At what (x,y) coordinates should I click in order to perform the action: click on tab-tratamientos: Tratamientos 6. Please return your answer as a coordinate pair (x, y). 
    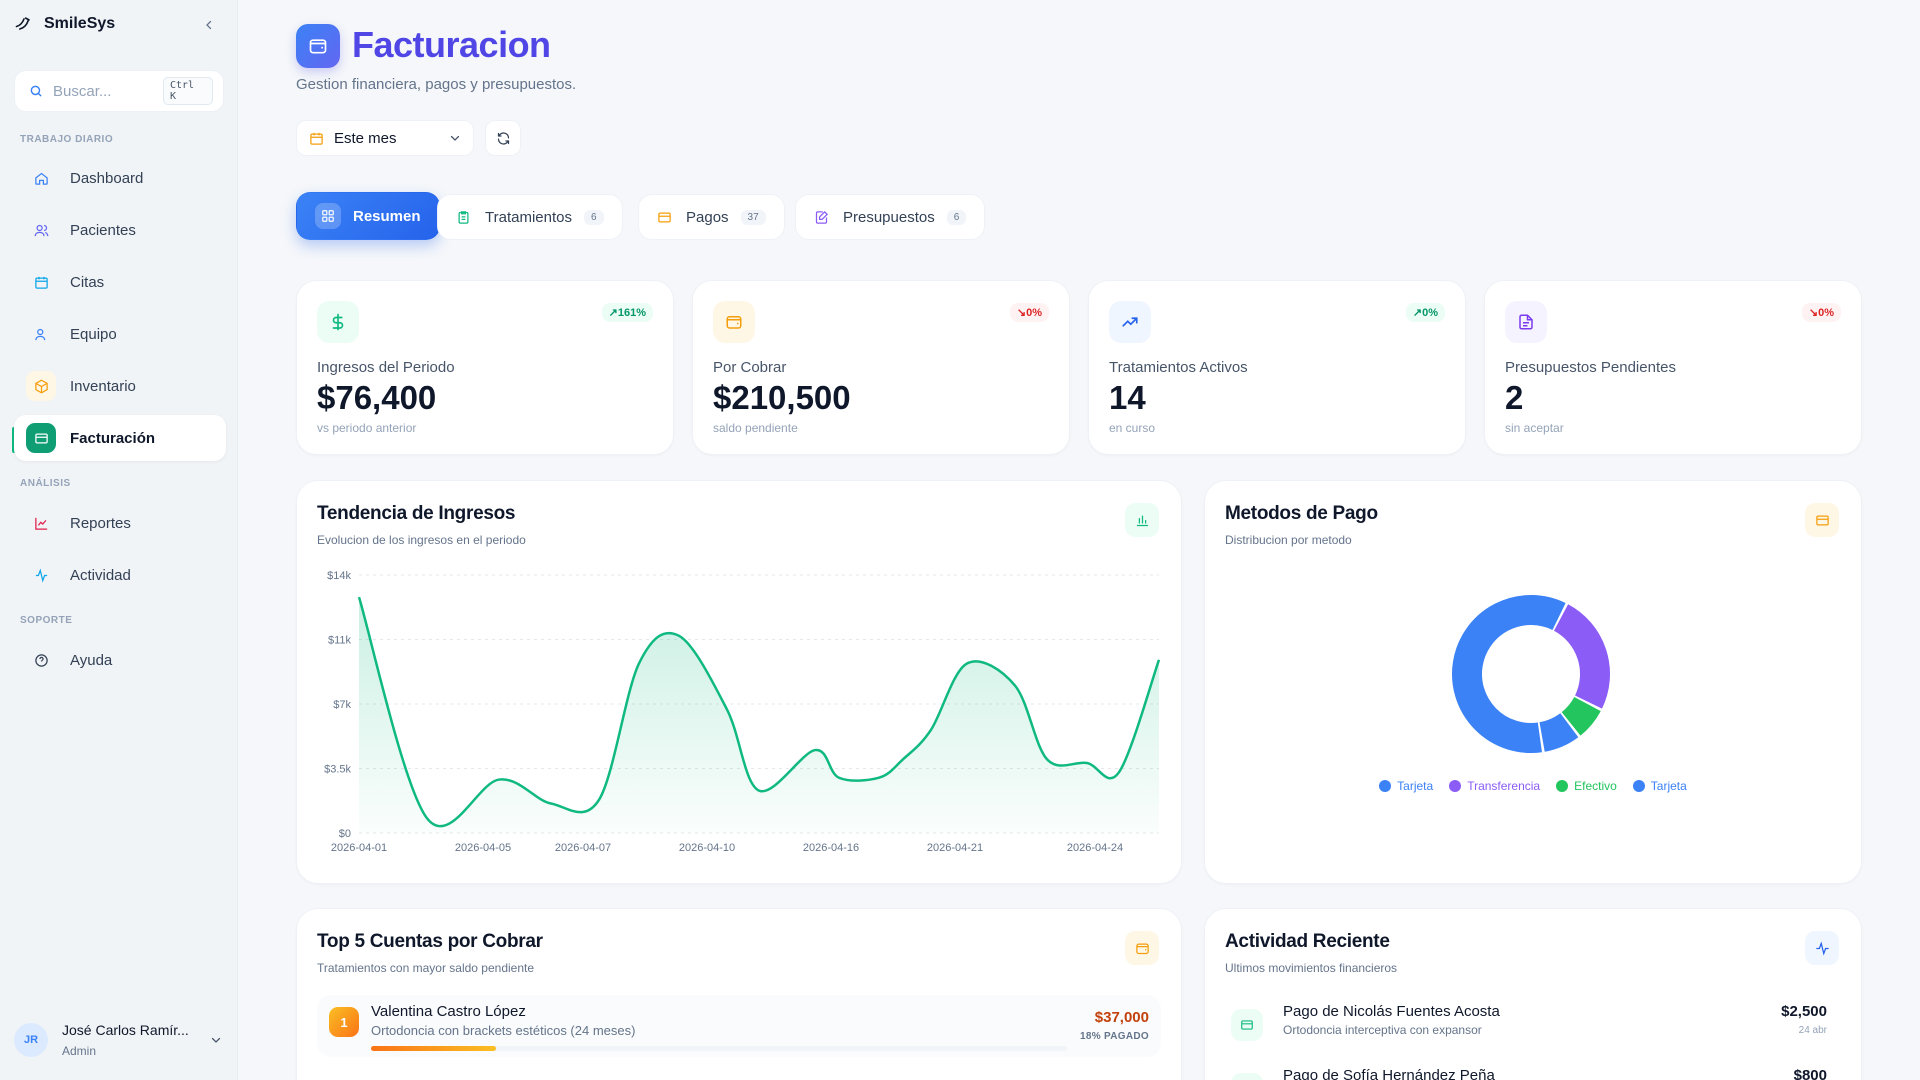
    Looking at the image, I should click on (530, 217).